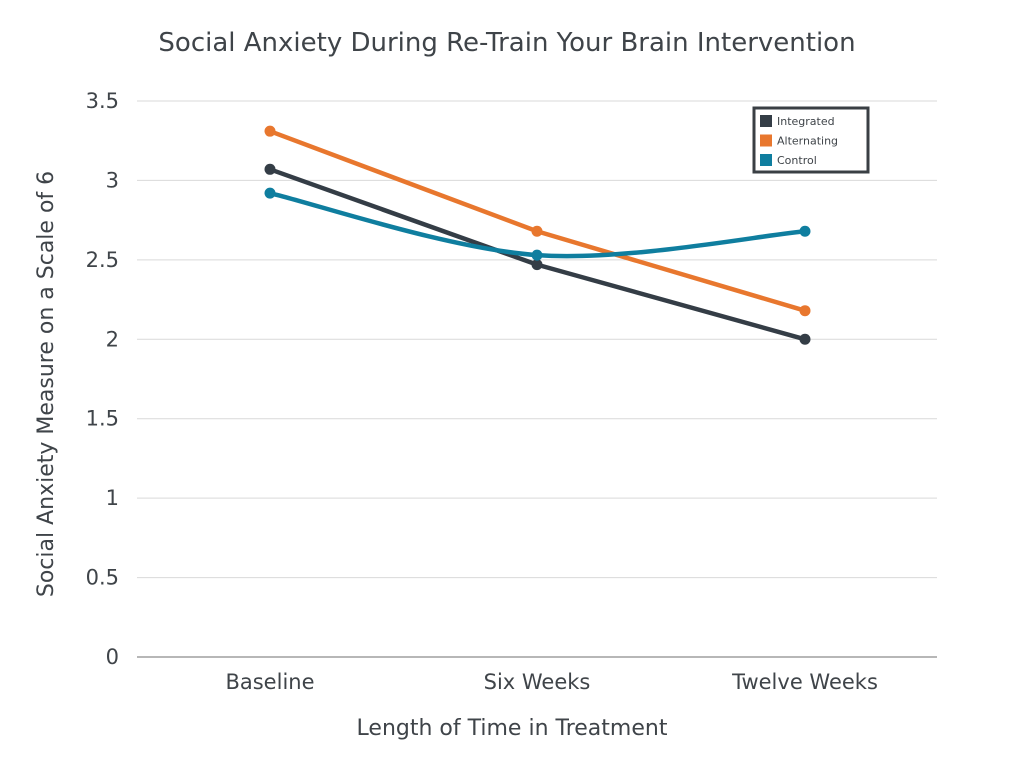 The image size is (1024, 768). Describe the element at coordinates (797, 160) in the screenshot. I see `legend-label: Control` at that location.